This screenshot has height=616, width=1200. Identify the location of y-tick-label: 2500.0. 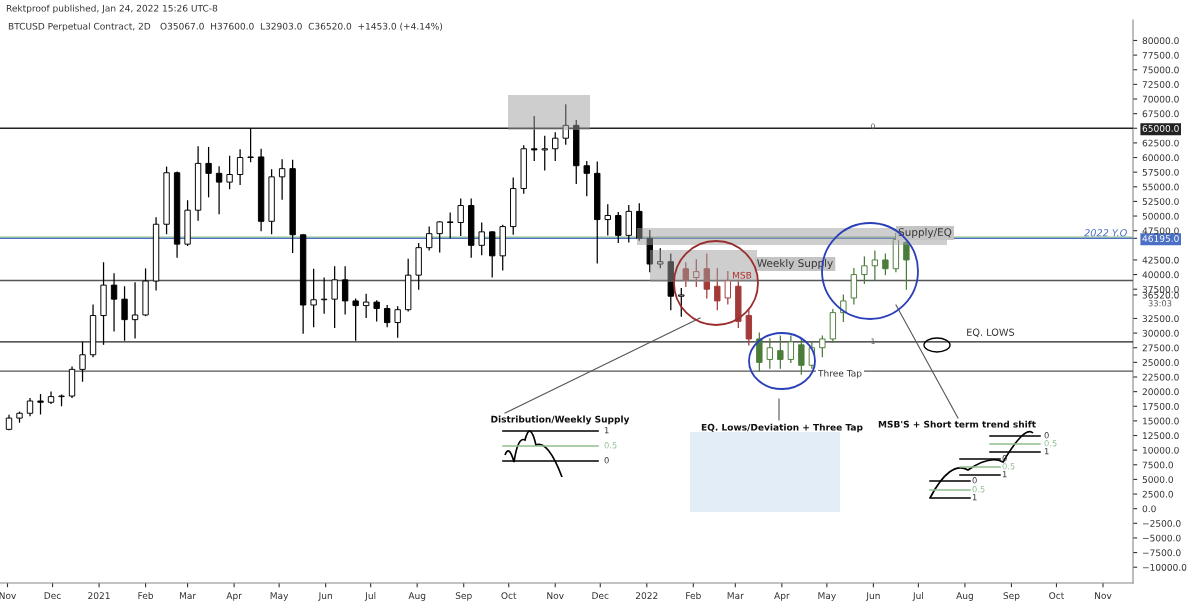
(1158, 494).